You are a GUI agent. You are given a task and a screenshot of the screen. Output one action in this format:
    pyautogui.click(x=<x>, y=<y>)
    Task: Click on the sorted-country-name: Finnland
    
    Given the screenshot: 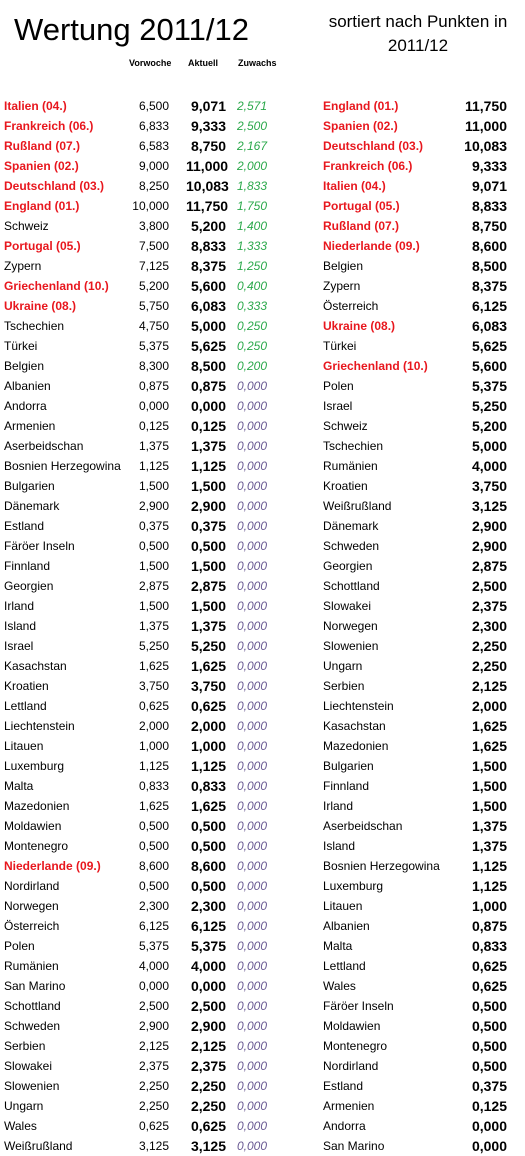 What is the action you would take?
    pyautogui.click(x=346, y=786)
    